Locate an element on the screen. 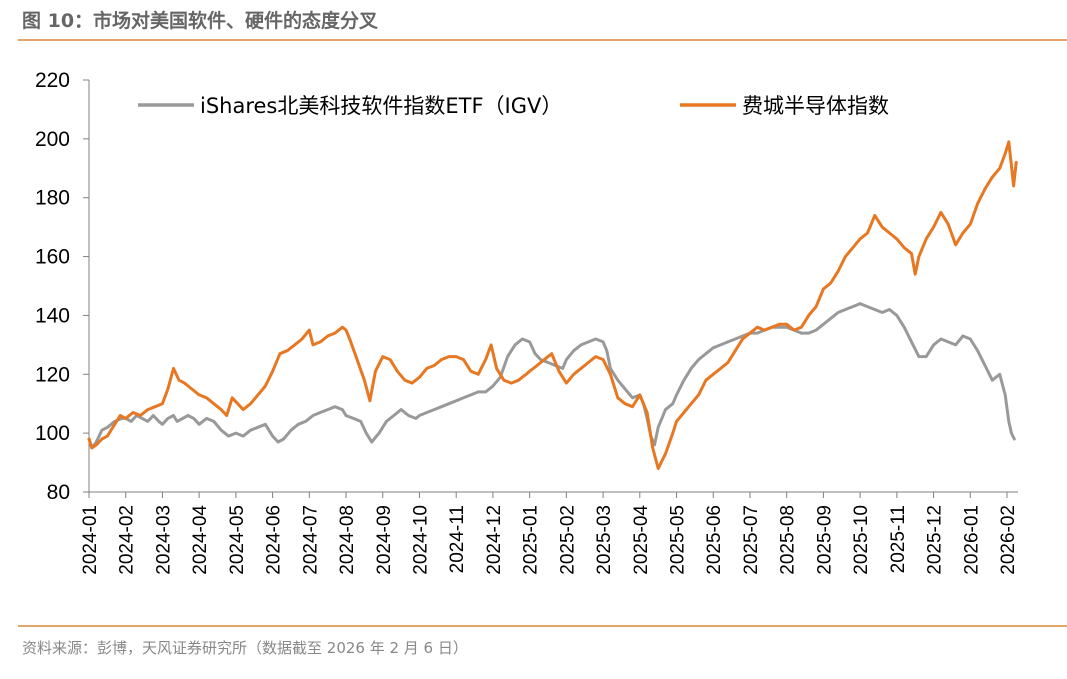 The image size is (1067, 679). x-tick-label: 2024-03 is located at coordinates (163, 540).